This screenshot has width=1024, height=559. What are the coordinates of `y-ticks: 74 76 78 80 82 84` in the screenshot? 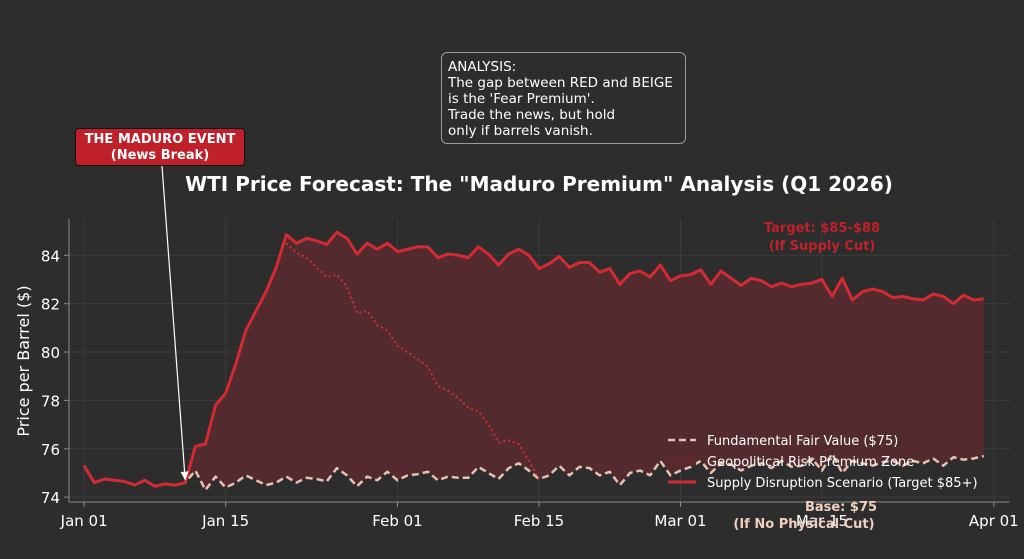 It's located at (55, 377).